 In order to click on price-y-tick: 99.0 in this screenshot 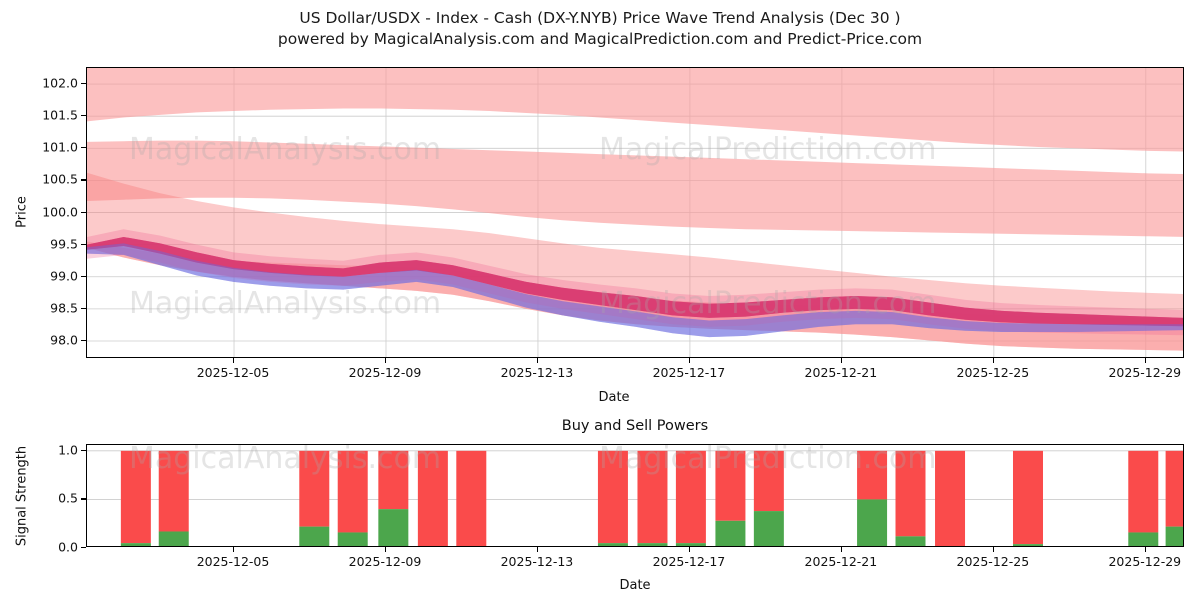, I will do `click(64, 276)`.